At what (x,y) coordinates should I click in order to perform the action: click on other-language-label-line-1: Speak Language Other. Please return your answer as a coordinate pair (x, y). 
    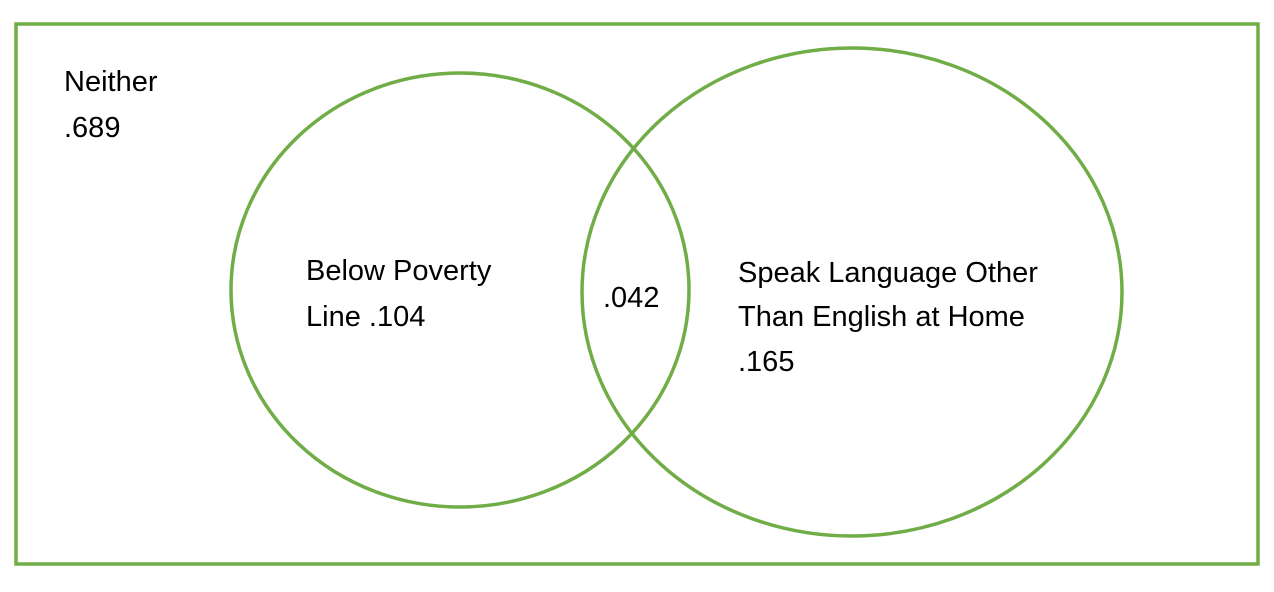
    Looking at the image, I should click on (888, 273).